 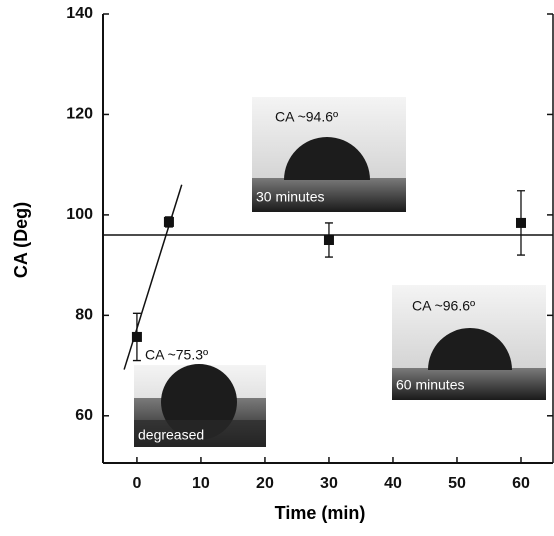 I want to click on x-axis-label: Time (min), so click(x=320, y=513).